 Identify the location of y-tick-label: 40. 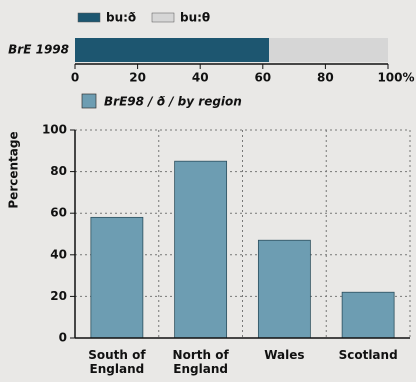
(58, 254).